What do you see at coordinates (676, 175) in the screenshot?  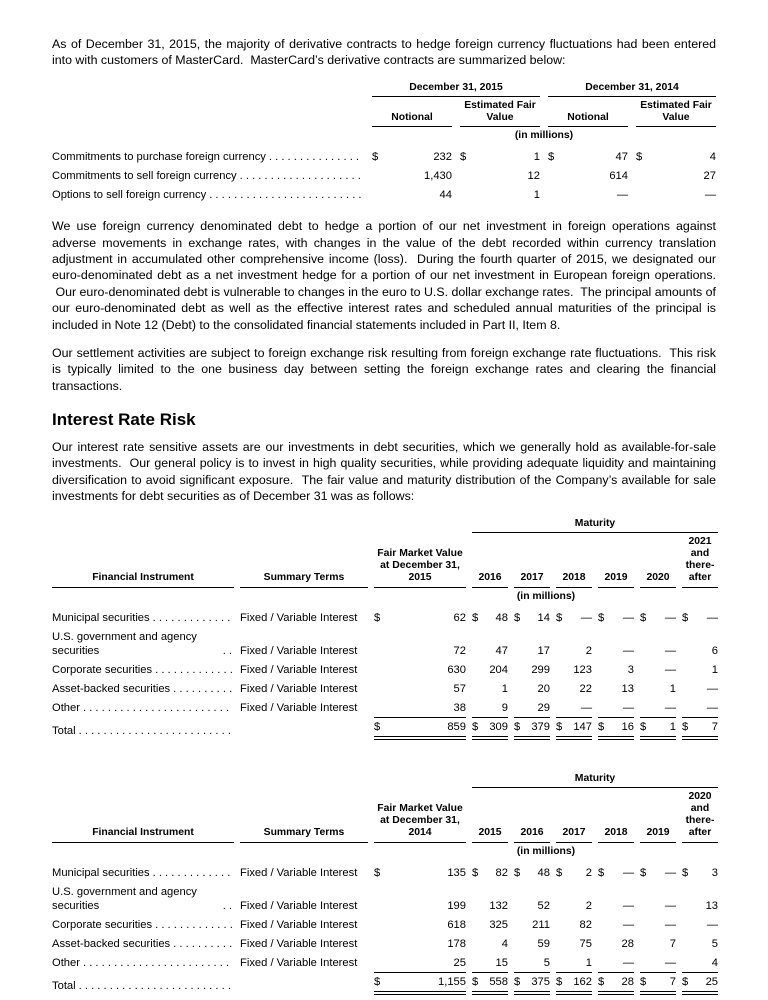 I see `value-cell: 27` at bounding box center [676, 175].